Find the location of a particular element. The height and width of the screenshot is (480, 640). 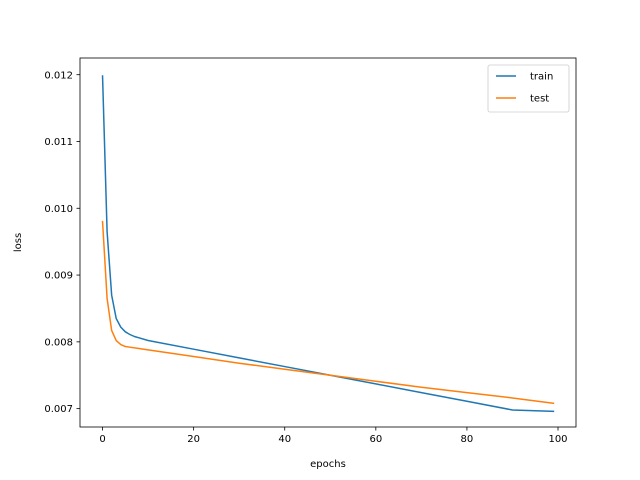

y-tick-label: 0.009 is located at coordinates (58, 276).